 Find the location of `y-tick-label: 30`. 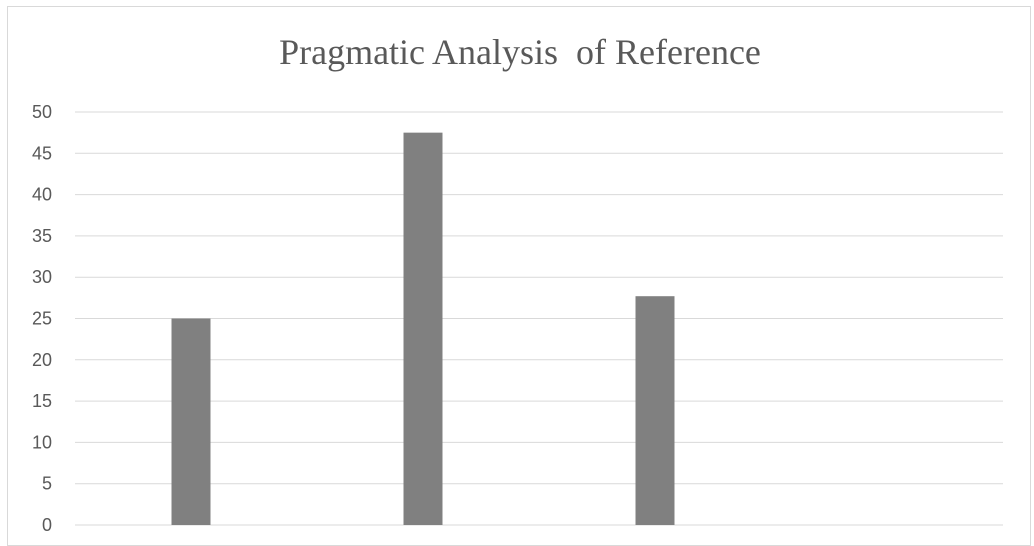

y-tick-label: 30 is located at coordinates (42, 277).